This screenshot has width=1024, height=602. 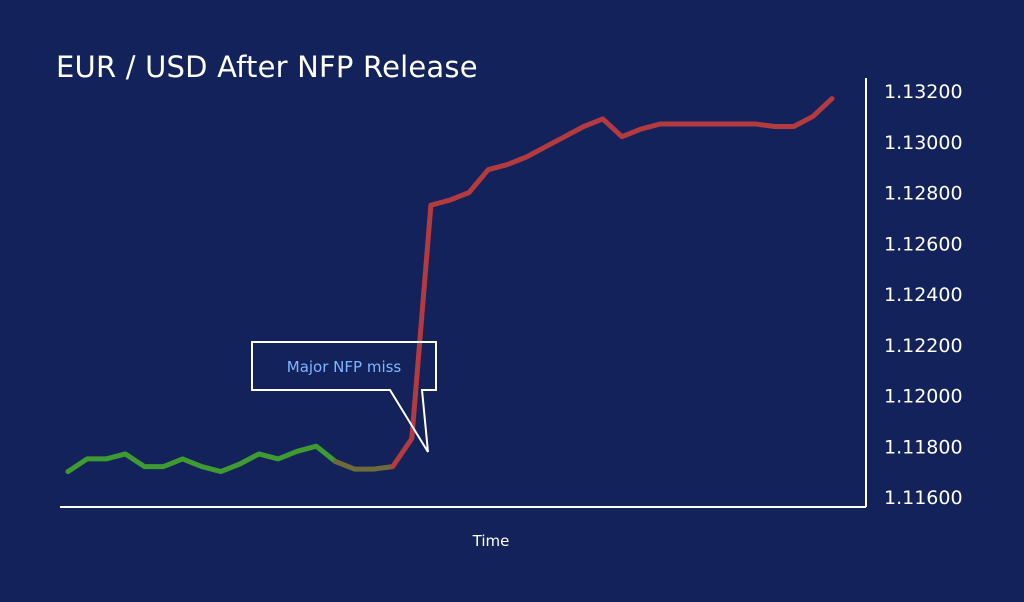 What do you see at coordinates (923, 346) in the screenshot?
I see `y-tick-label: 1.12200` at bounding box center [923, 346].